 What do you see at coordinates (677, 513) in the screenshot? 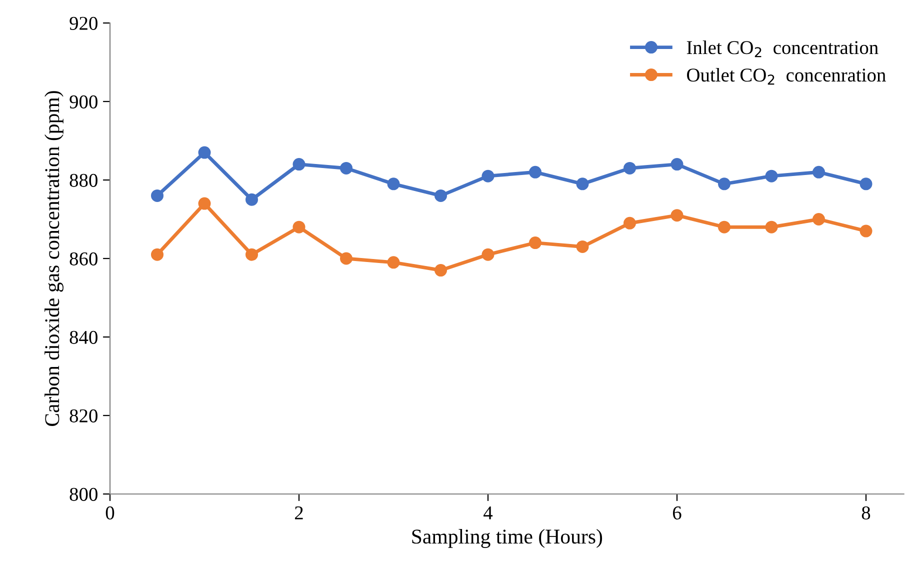
I see `x-tick-label: 6` at bounding box center [677, 513].